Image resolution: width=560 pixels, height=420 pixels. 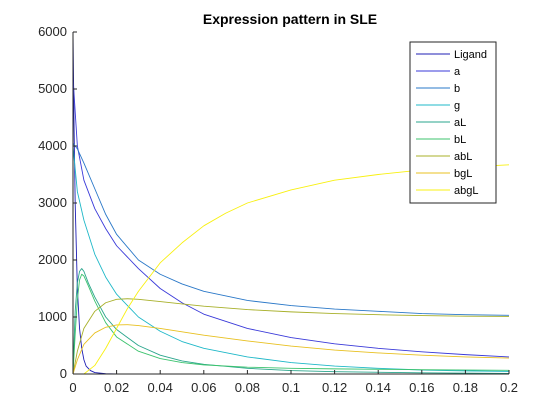 What do you see at coordinates (52, 202) in the screenshot?
I see `y-tick-label: 3000` at bounding box center [52, 202].